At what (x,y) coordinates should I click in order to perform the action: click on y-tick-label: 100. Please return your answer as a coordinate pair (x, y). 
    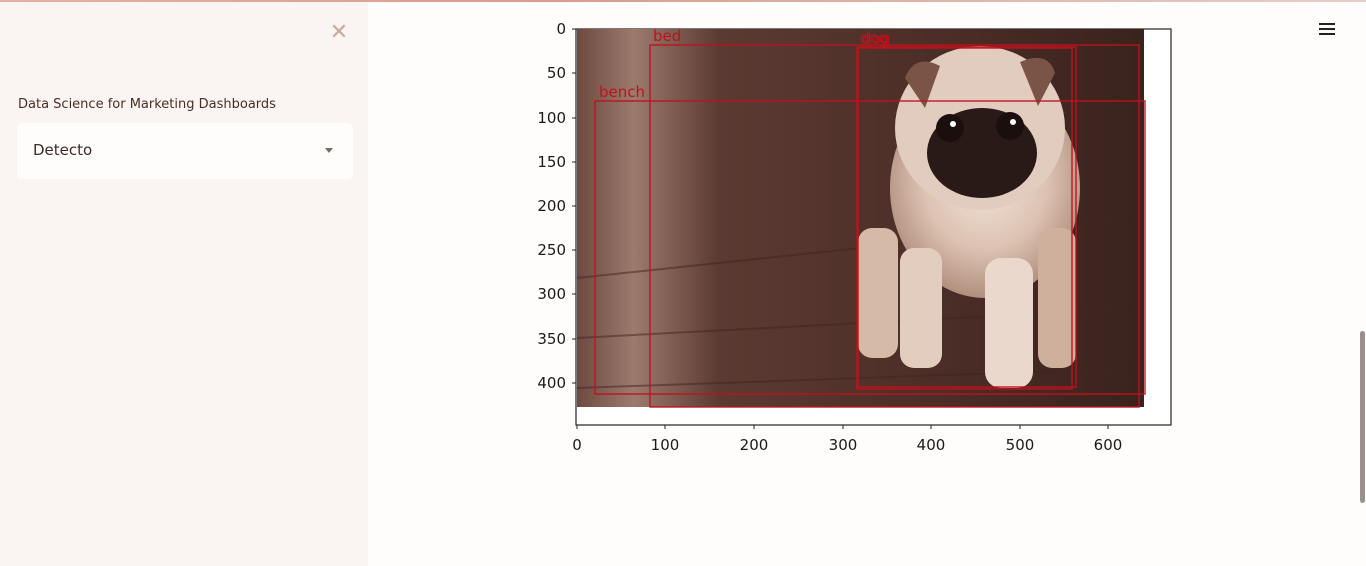
    Looking at the image, I should click on (551, 118).